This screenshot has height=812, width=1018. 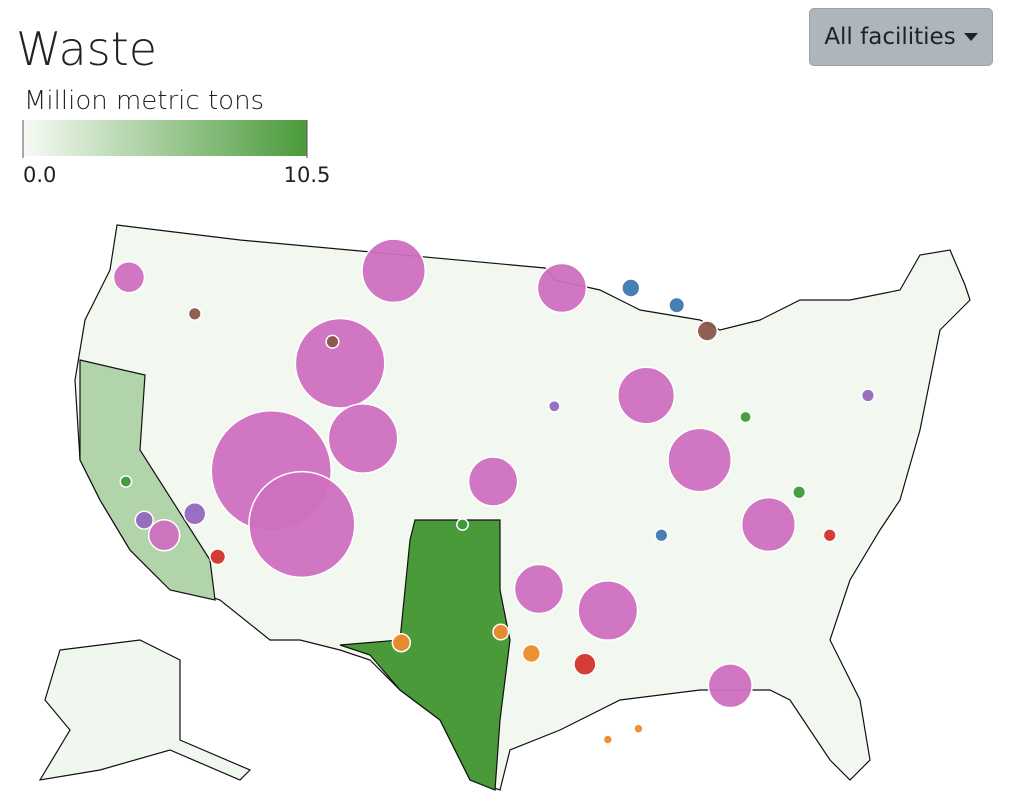 I want to click on legend-axis: 0.0 10.5, so click(x=176, y=153).